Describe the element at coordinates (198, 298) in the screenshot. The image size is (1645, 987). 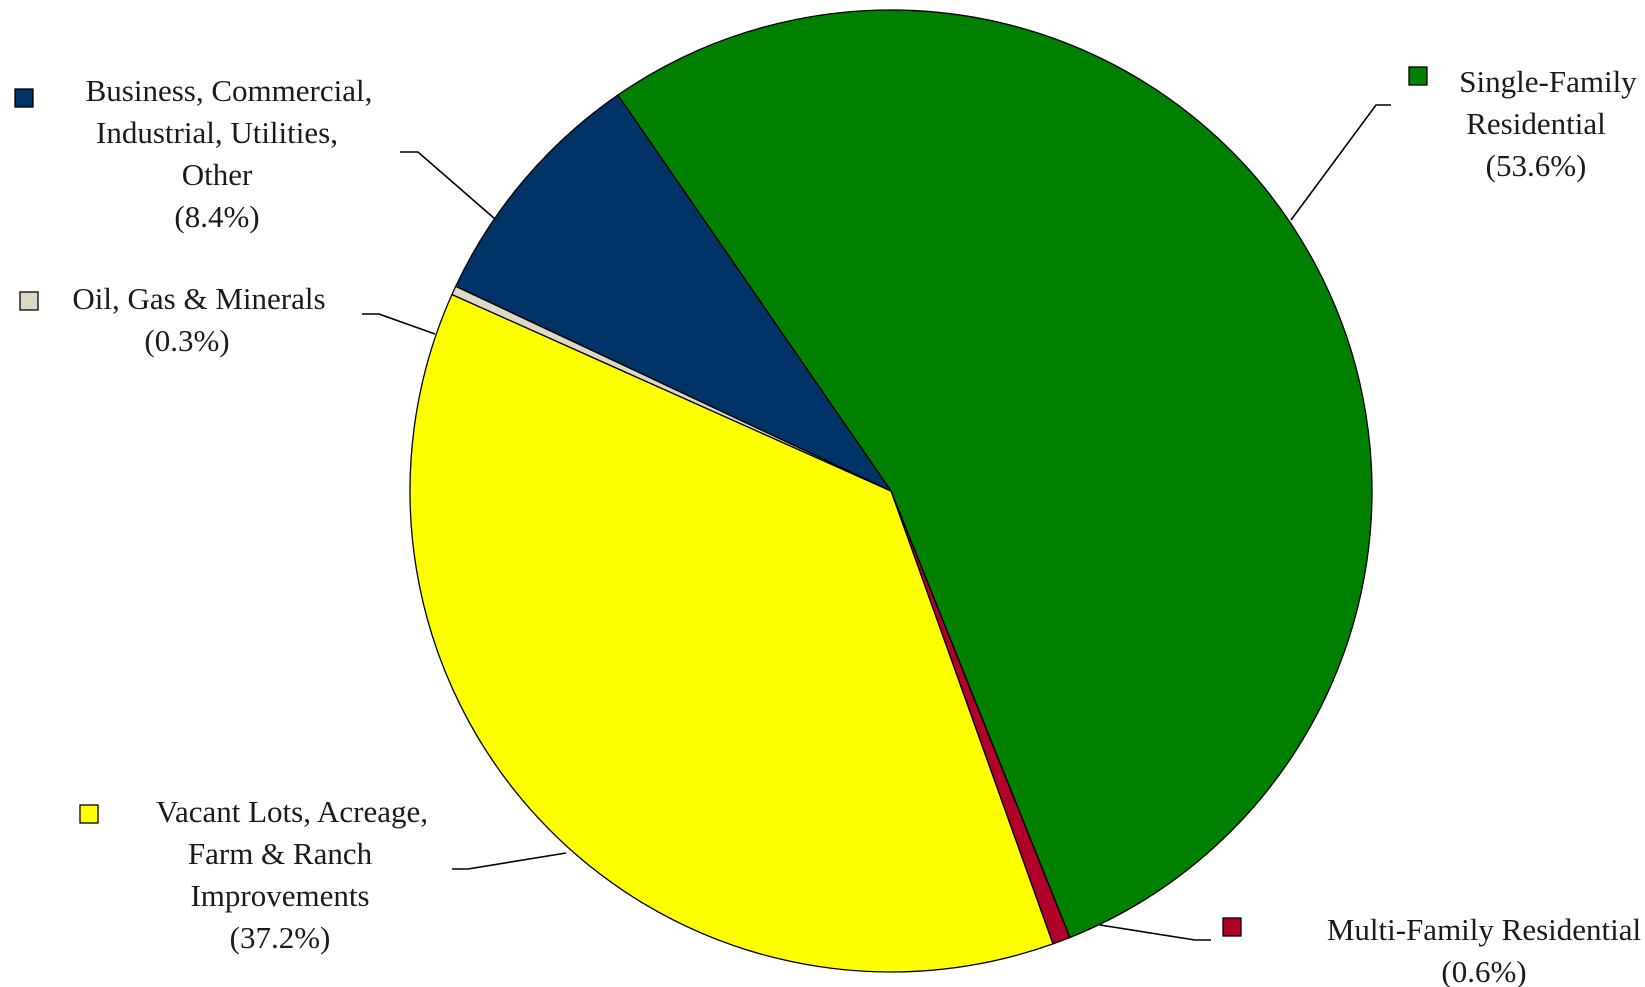
I see `slice-category-label: Oil, Gas & Minerals` at that location.